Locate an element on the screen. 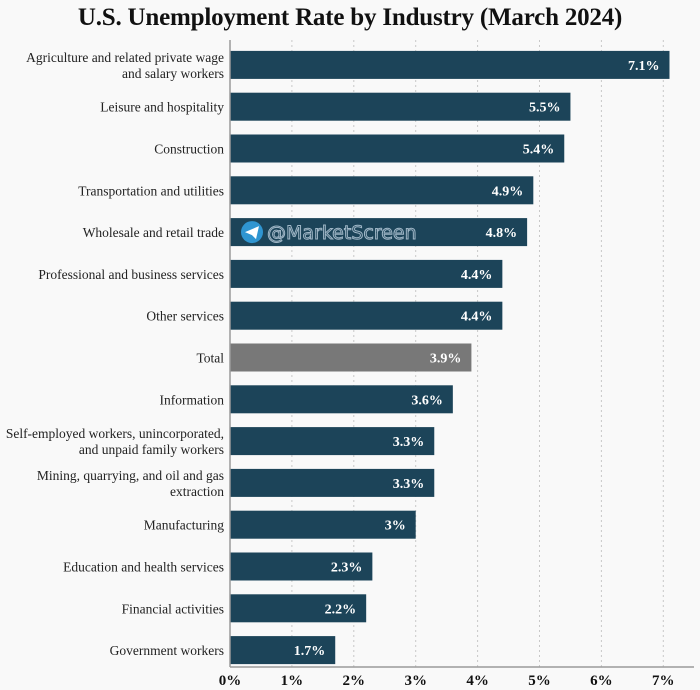 Image resolution: width=700 pixels, height=690 pixels. value-label: 1.7% is located at coordinates (310, 651).